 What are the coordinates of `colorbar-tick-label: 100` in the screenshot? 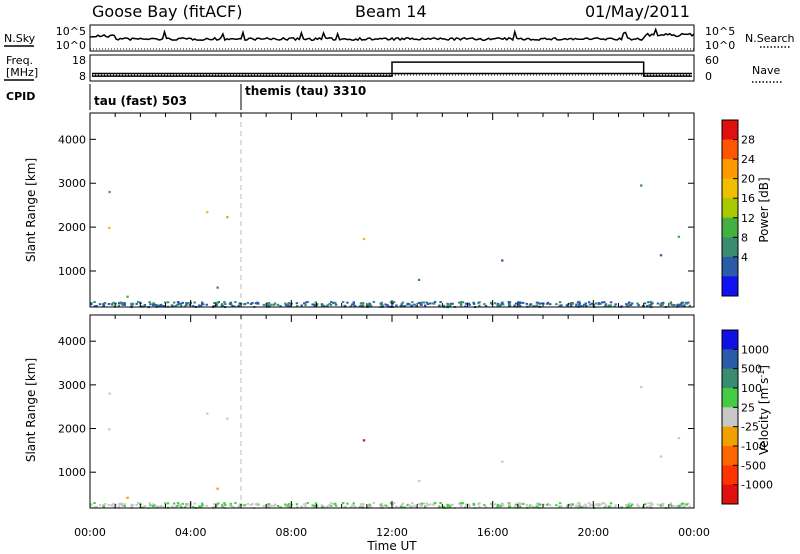 It's located at (751, 388).